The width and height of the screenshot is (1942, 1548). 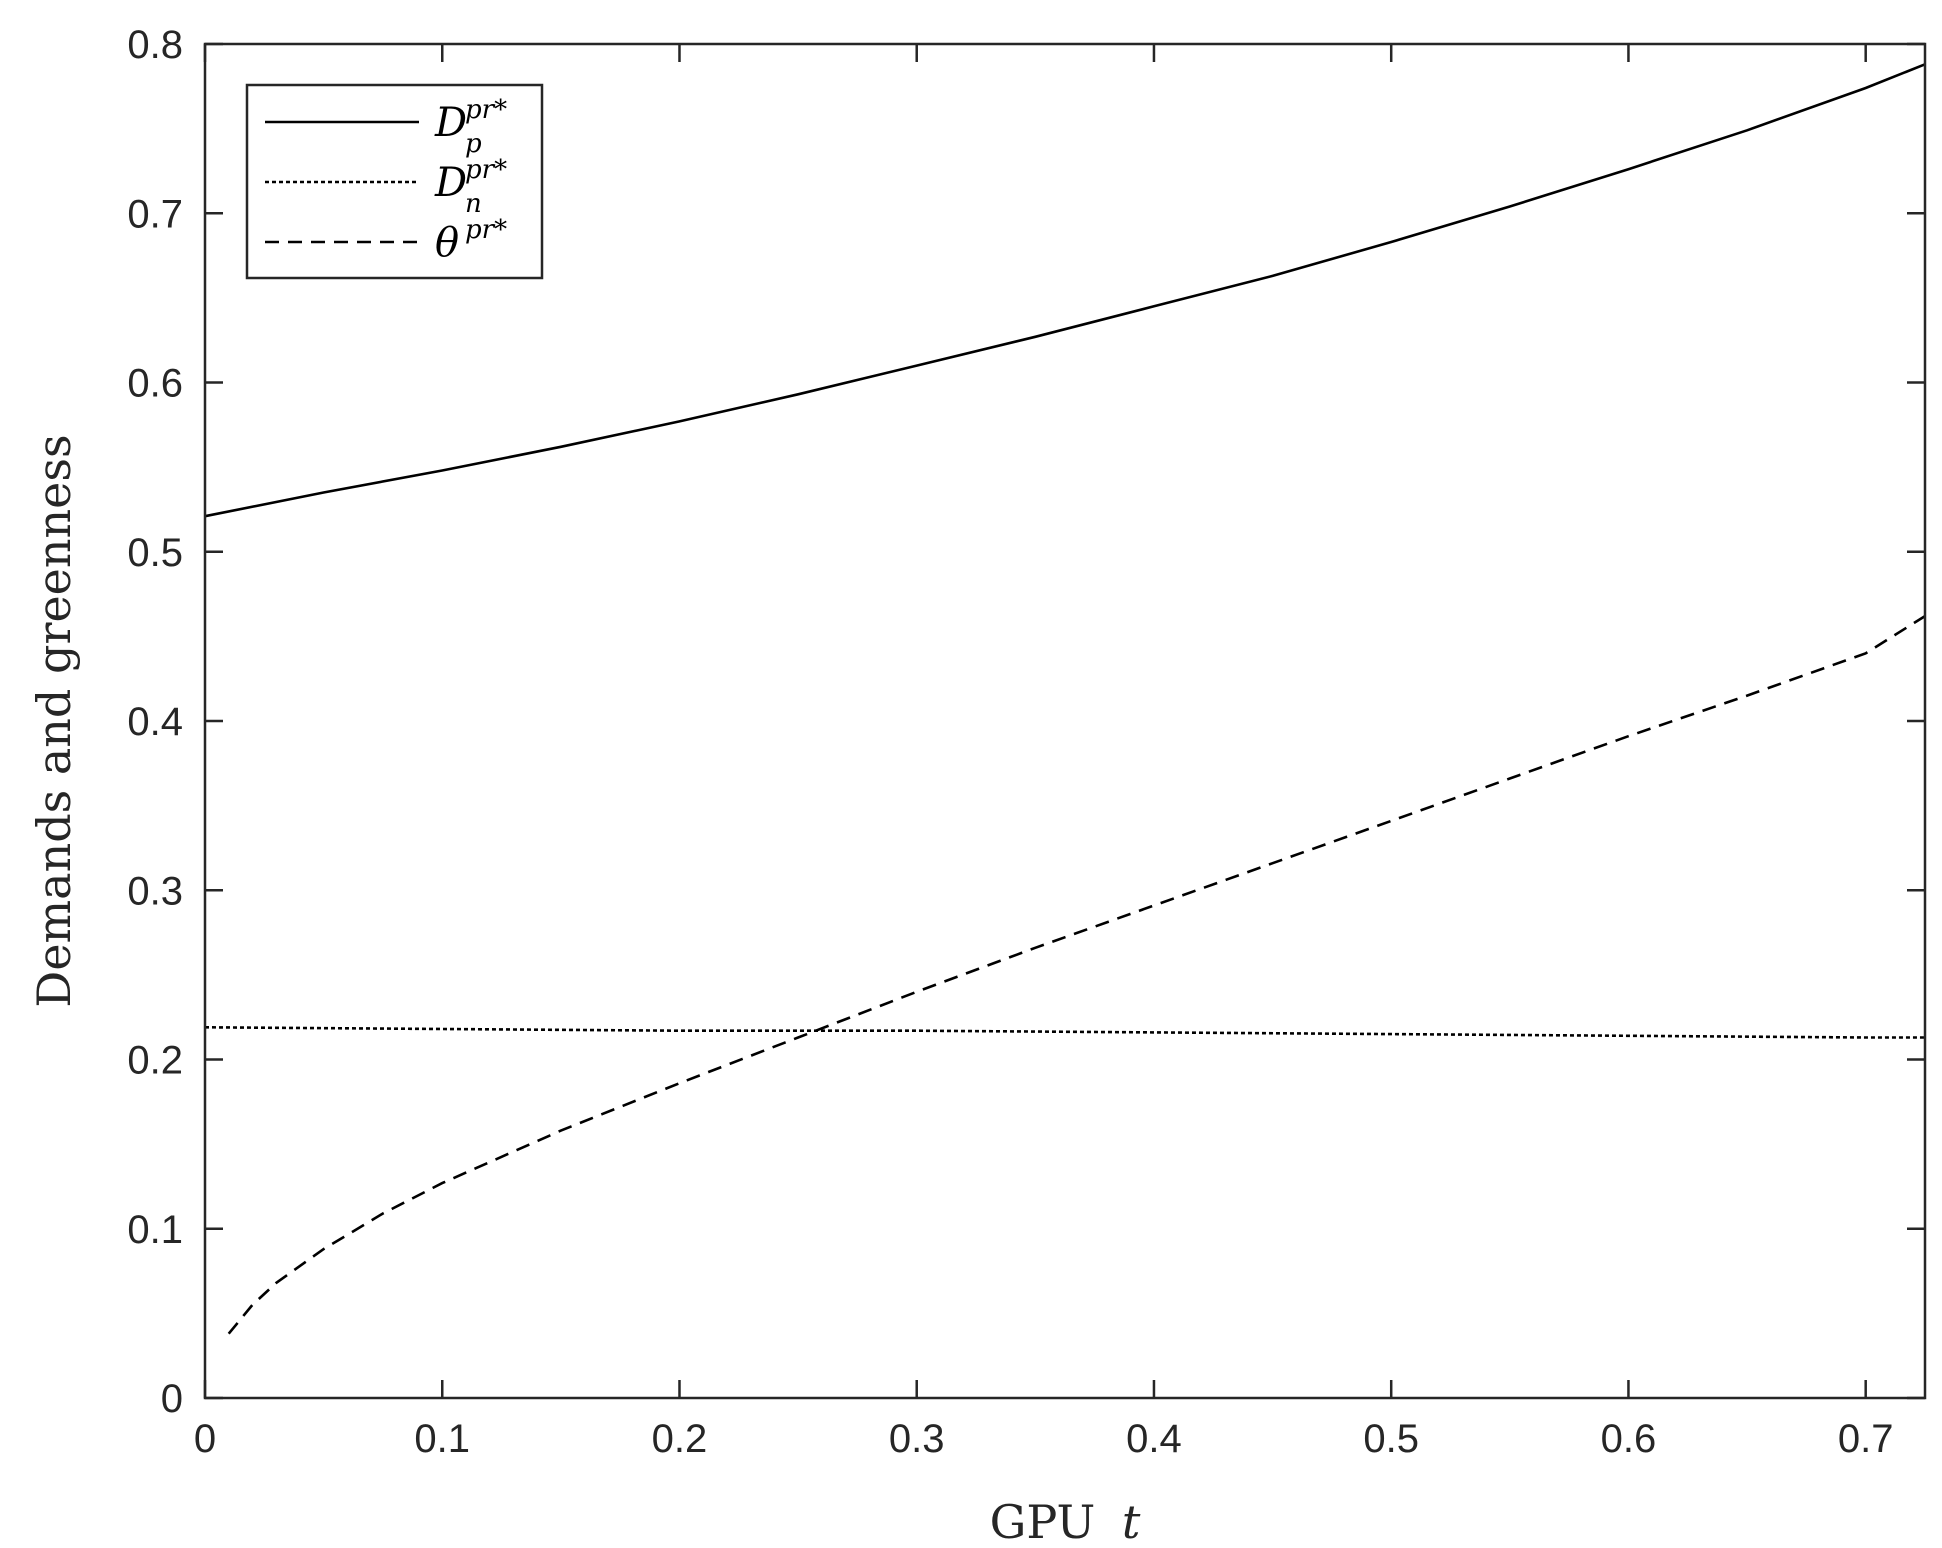 What do you see at coordinates (473, 144) in the screenshot?
I see `legend-sub-0: p` at bounding box center [473, 144].